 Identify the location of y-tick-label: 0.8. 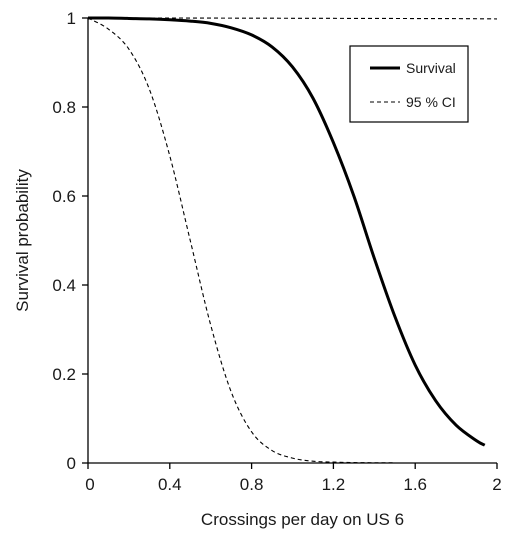
(64, 107).